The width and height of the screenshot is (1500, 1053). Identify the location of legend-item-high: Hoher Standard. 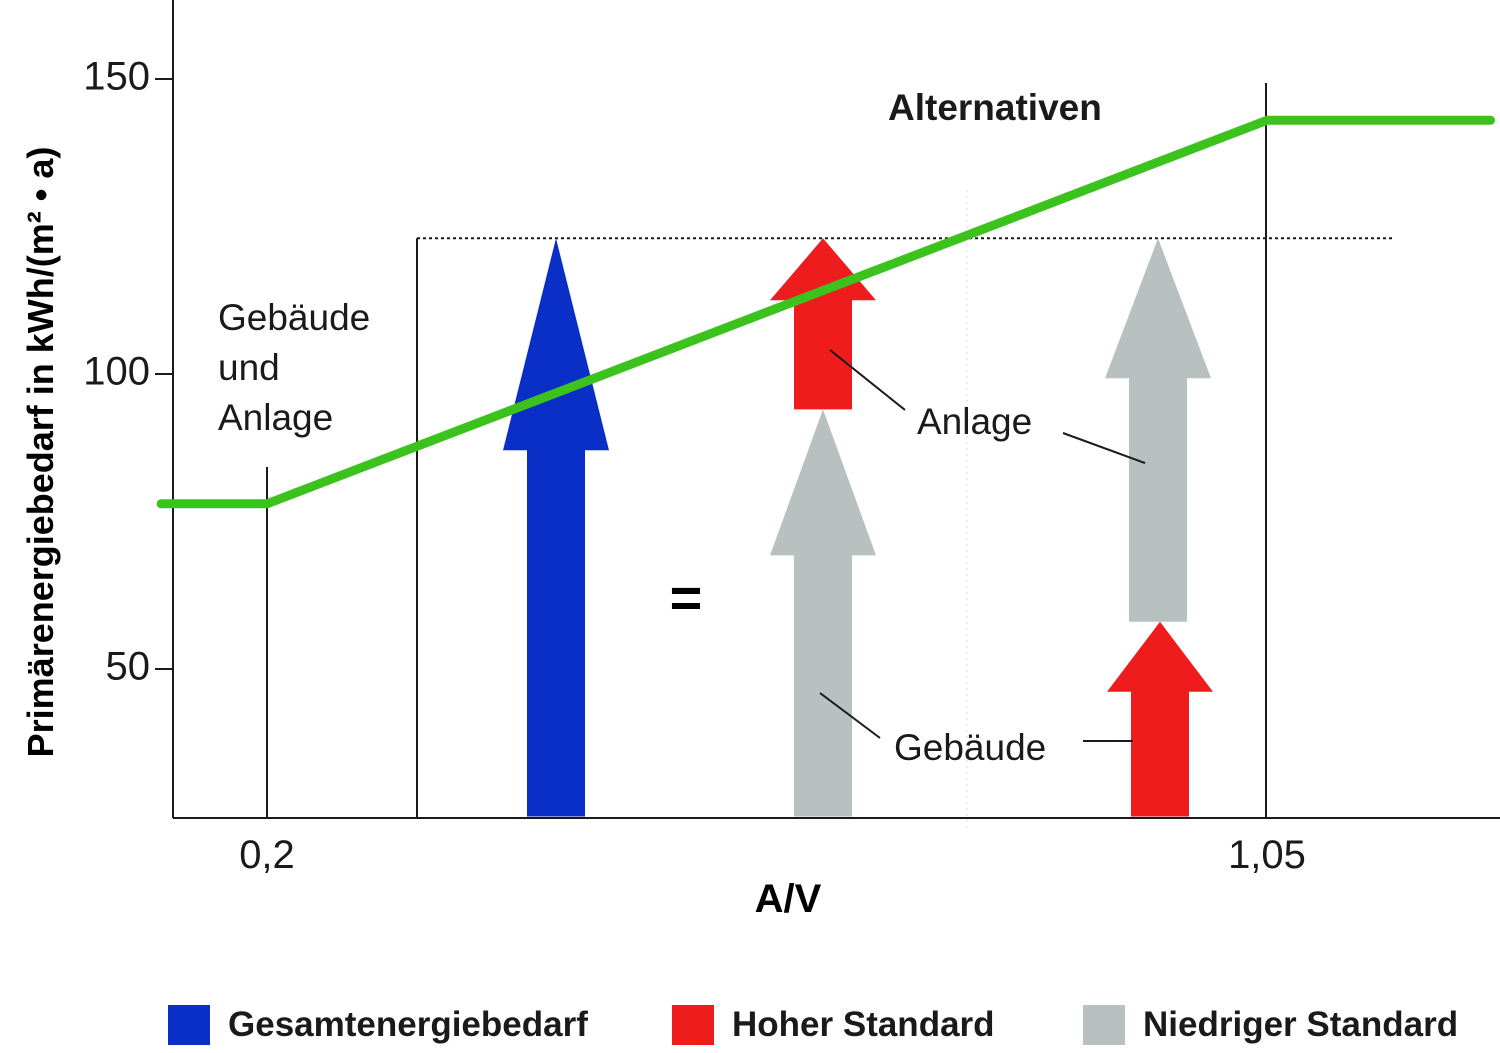
(833, 1025).